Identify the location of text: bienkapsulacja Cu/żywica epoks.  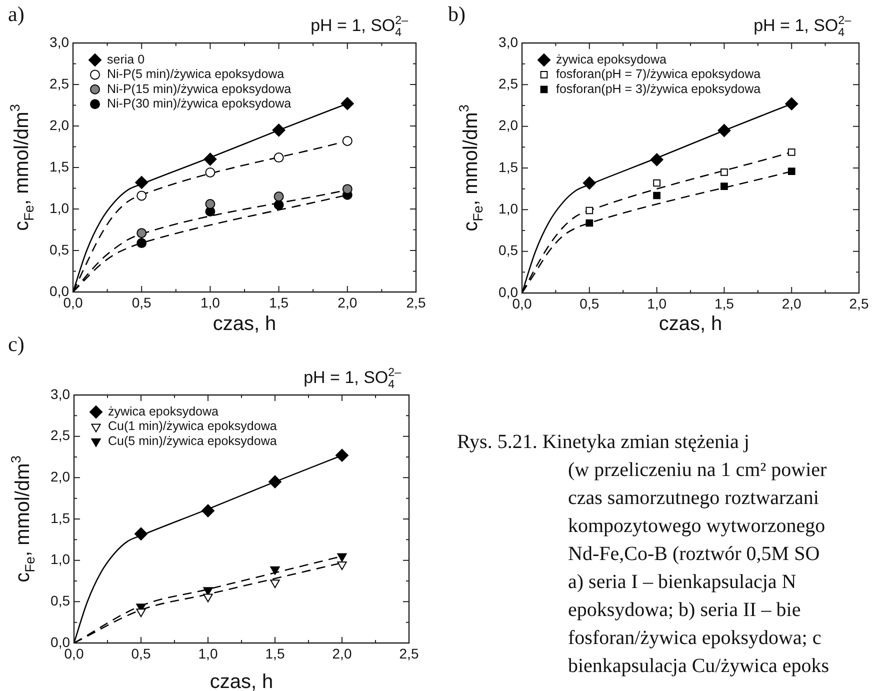
(698, 666).